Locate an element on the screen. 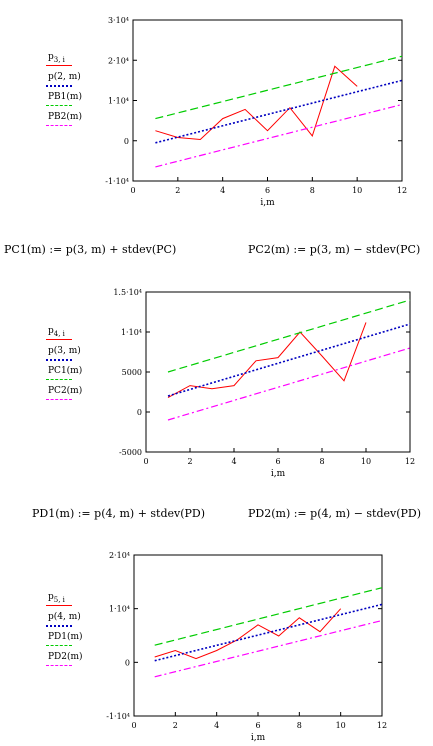 The height and width of the screenshot is (746, 433). legend-label-subscript: 3, i is located at coordinates (59, 59).